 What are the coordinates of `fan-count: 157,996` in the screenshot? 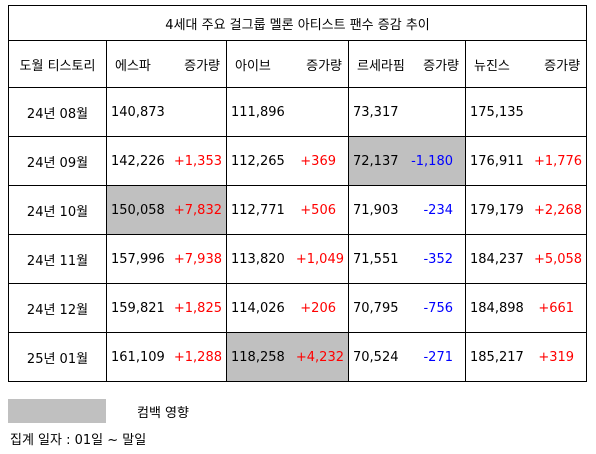 It's located at (138, 259).